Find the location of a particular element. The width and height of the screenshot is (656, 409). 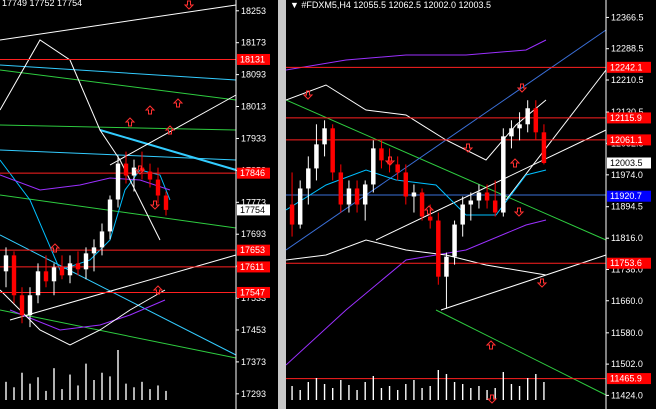

chart-splitter is located at coordinates (282, 204).